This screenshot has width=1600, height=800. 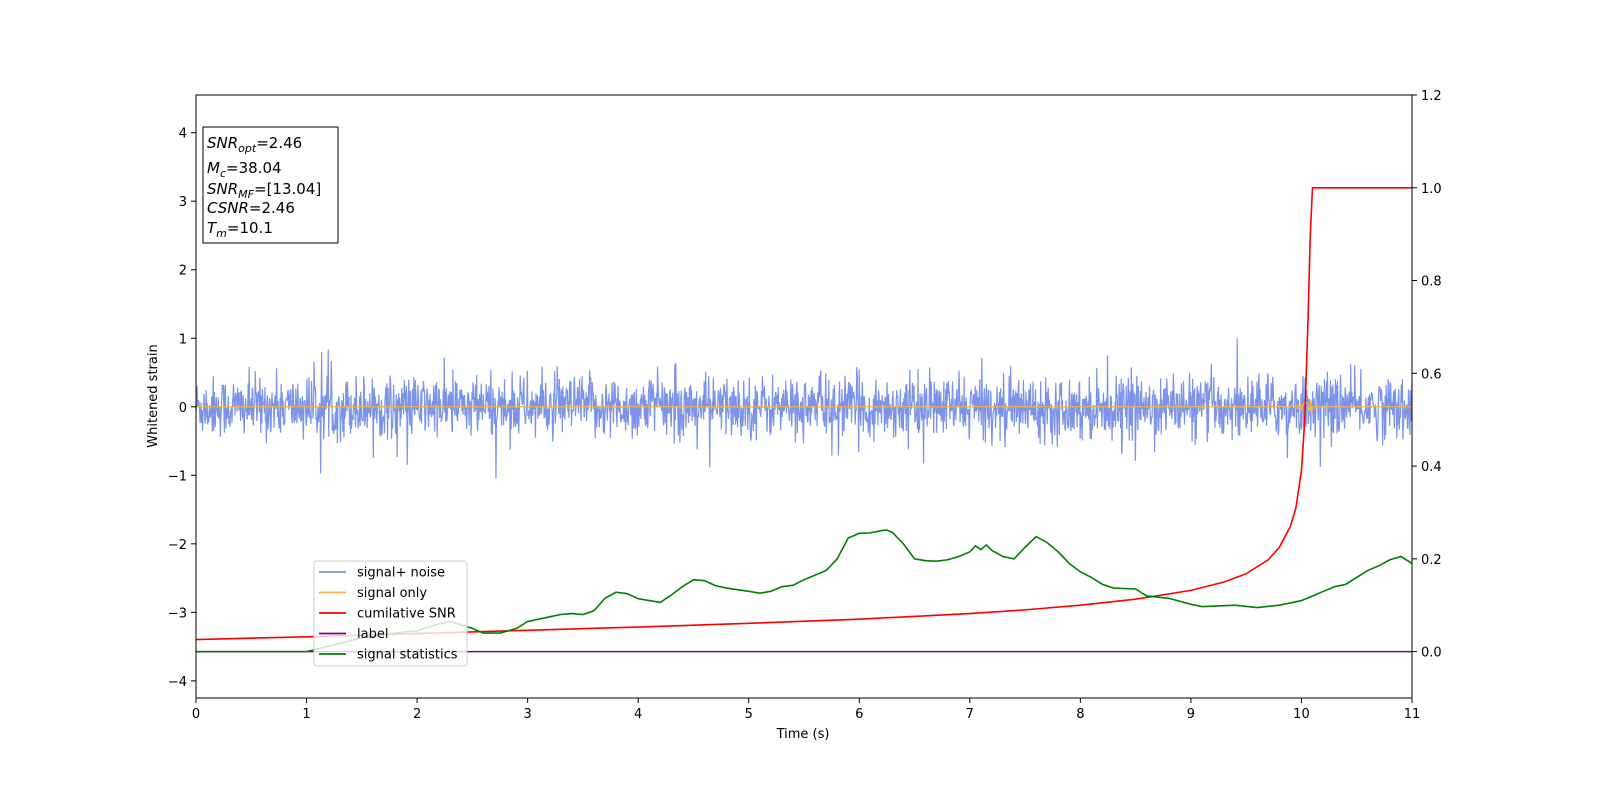 What do you see at coordinates (244, 169) in the screenshot?
I see `annotation-mc: Mc=38.04` at bounding box center [244, 169].